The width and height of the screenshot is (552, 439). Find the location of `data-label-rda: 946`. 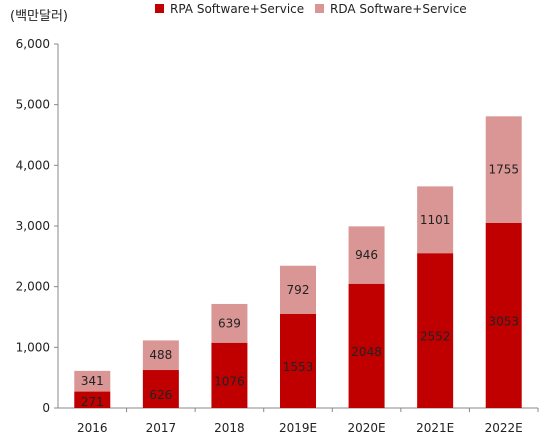

data-label-rda: 946 is located at coordinates (366, 255).